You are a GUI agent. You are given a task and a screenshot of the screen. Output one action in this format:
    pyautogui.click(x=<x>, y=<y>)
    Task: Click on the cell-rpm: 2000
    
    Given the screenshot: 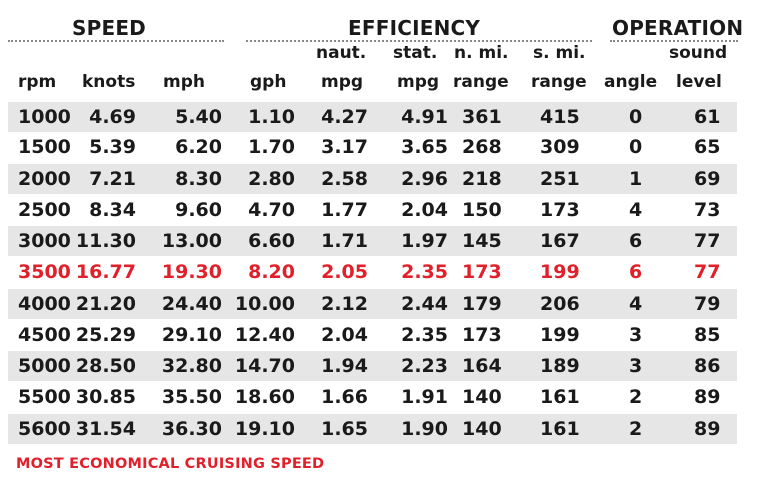 What is the action you would take?
    pyautogui.click(x=44, y=179)
    